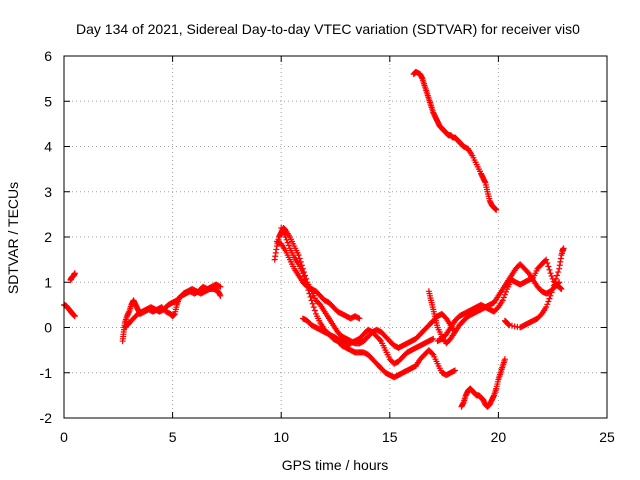 Image resolution: width=640 pixels, height=480 pixels. I want to click on y-tick-label: -1, so click(46, 373).